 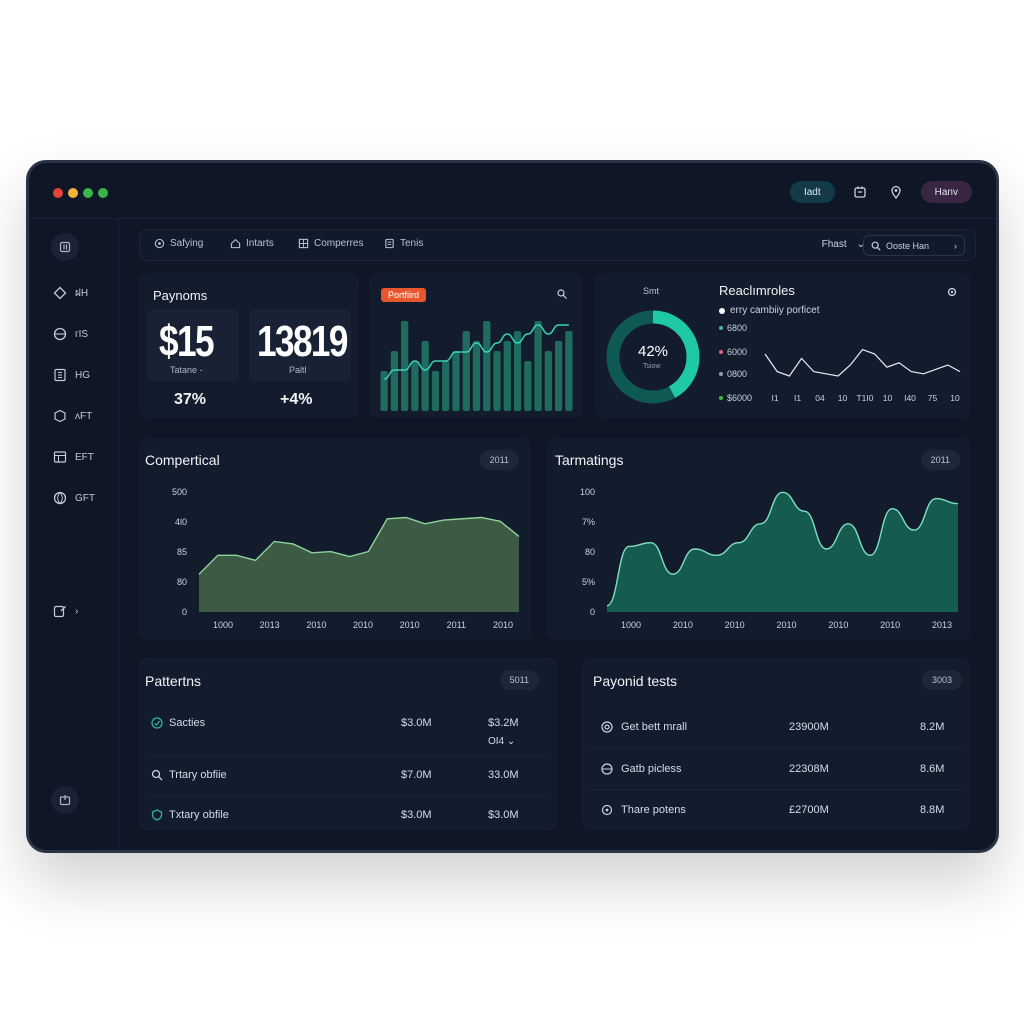 What do you see at coordinates (187, 243) in the screenshot?
I see `tool-item-label: Safying` at bounding box center [187, 243].